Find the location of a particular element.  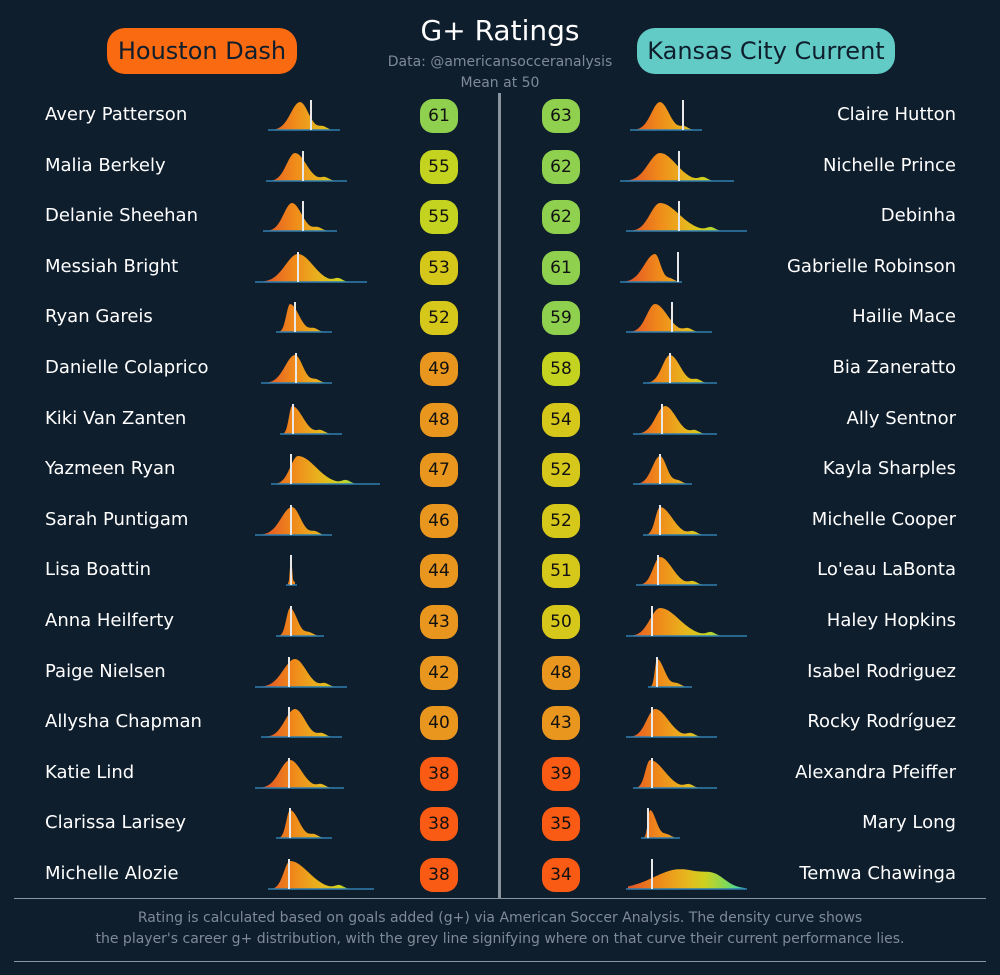

player-row: Lo'eau LaBonta 51 is located at coordinates (500, 571).